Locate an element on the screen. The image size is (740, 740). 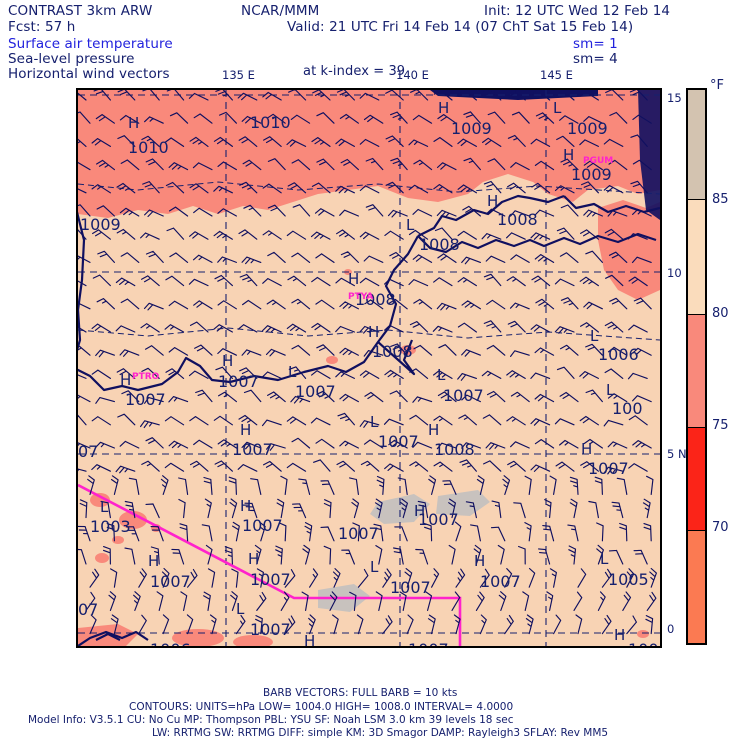
forecast-hour: Fcst: 57 h is located at coordinates (42, 27).